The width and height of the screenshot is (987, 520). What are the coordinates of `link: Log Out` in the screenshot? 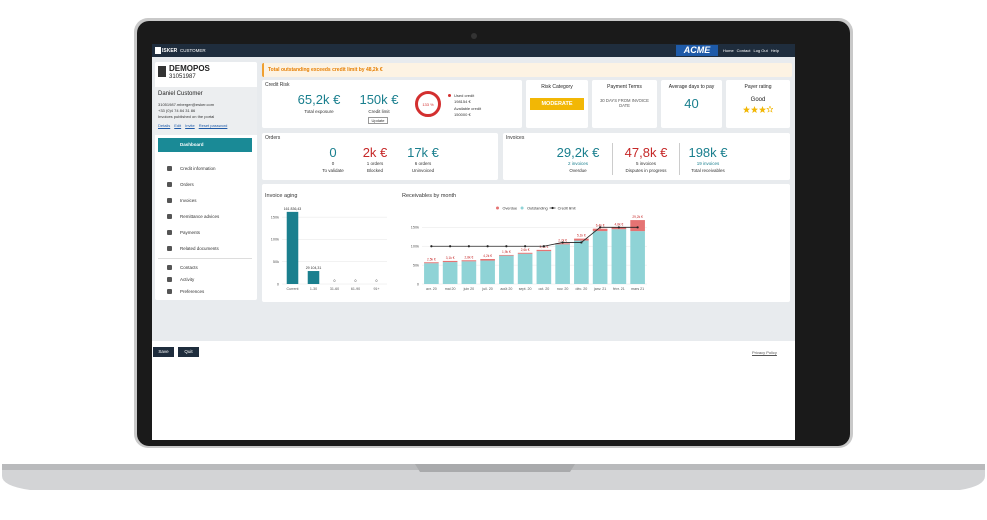 It's located at (760, 50).